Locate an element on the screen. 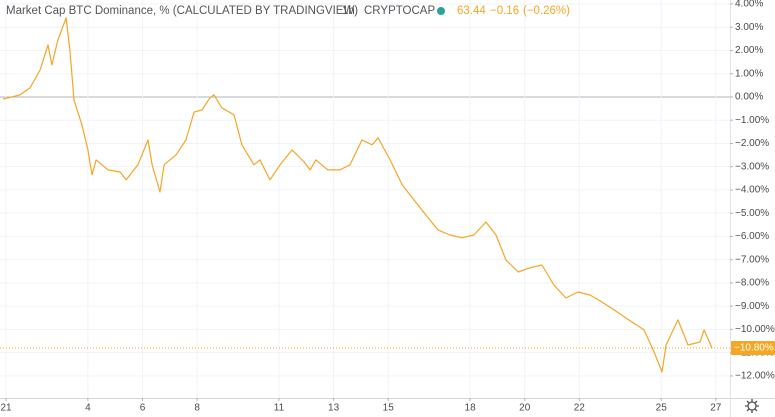 The height and width of the screenshot is (417, 775). status-dot is located at coordinates (441, 11).